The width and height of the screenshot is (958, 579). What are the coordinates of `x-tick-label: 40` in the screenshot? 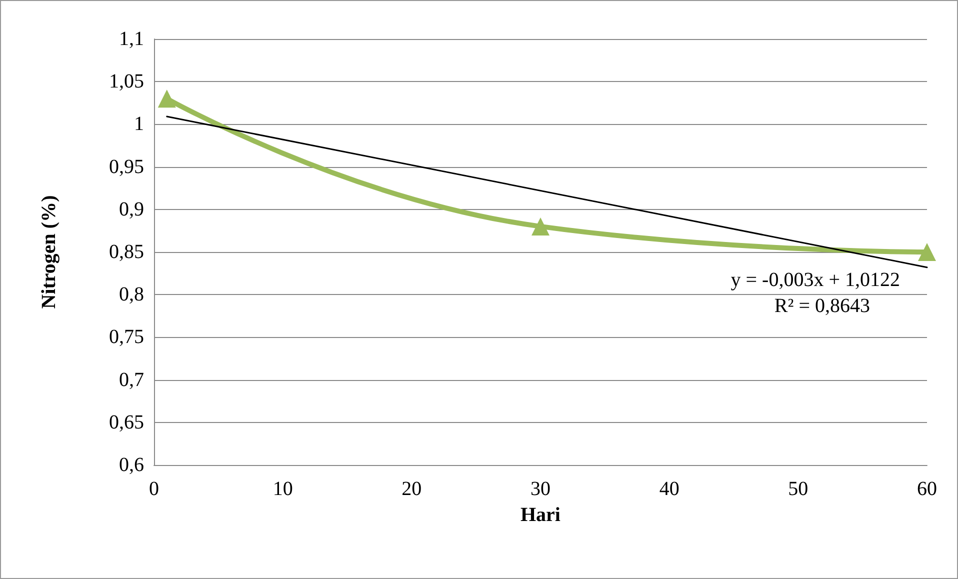 It's located at (669, 489).